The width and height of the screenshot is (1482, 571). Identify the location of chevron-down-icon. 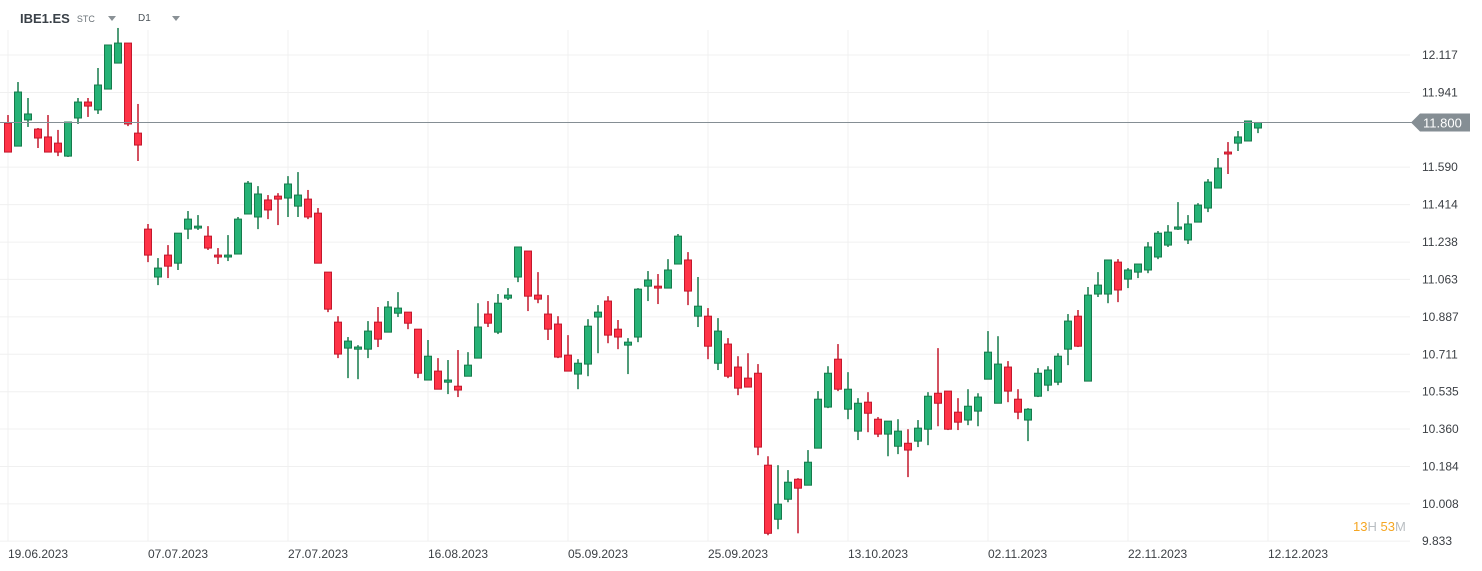
(175, 18).